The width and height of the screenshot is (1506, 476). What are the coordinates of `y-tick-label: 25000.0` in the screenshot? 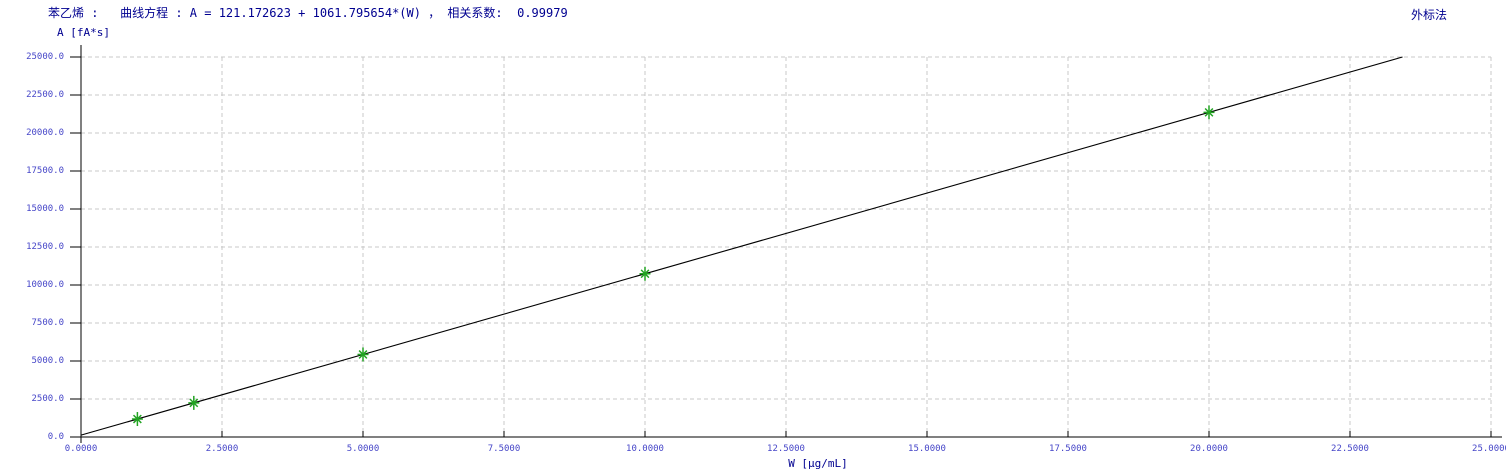 It's located at (45, 57).